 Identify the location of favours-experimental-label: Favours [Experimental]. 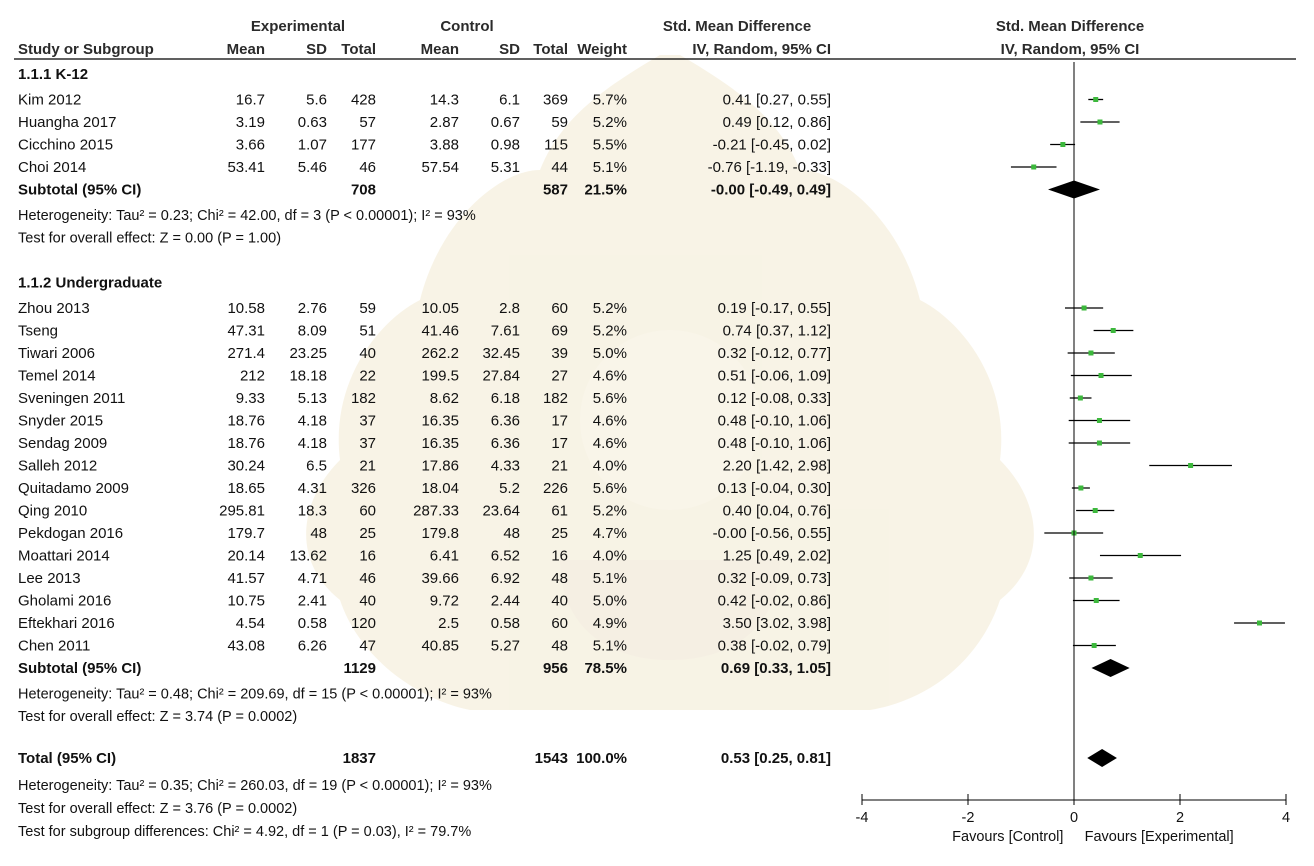
(1159, 837).